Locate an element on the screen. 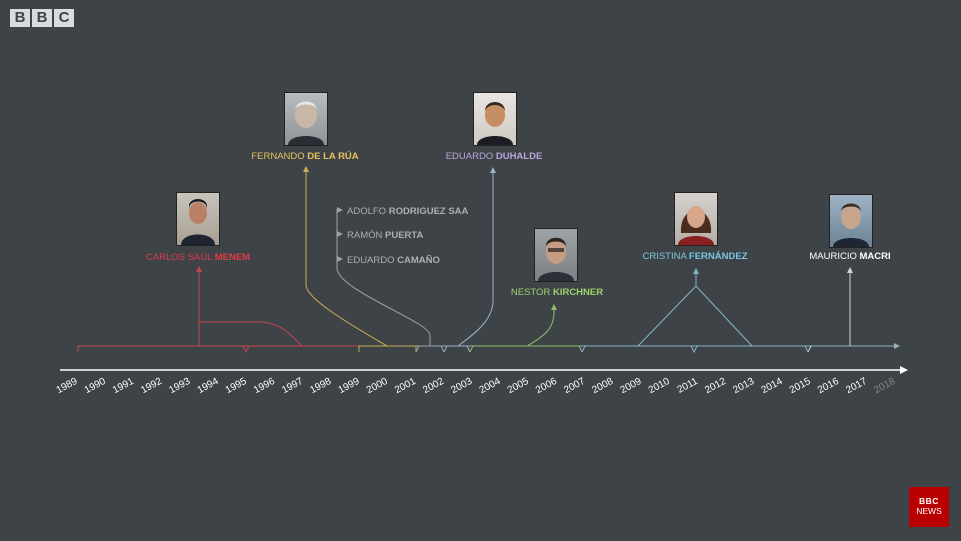 Image resolution: width=961 pixels, height=541 pixels. label-kirchner-last: KIRCHNER is located at coordinates (578, 292).